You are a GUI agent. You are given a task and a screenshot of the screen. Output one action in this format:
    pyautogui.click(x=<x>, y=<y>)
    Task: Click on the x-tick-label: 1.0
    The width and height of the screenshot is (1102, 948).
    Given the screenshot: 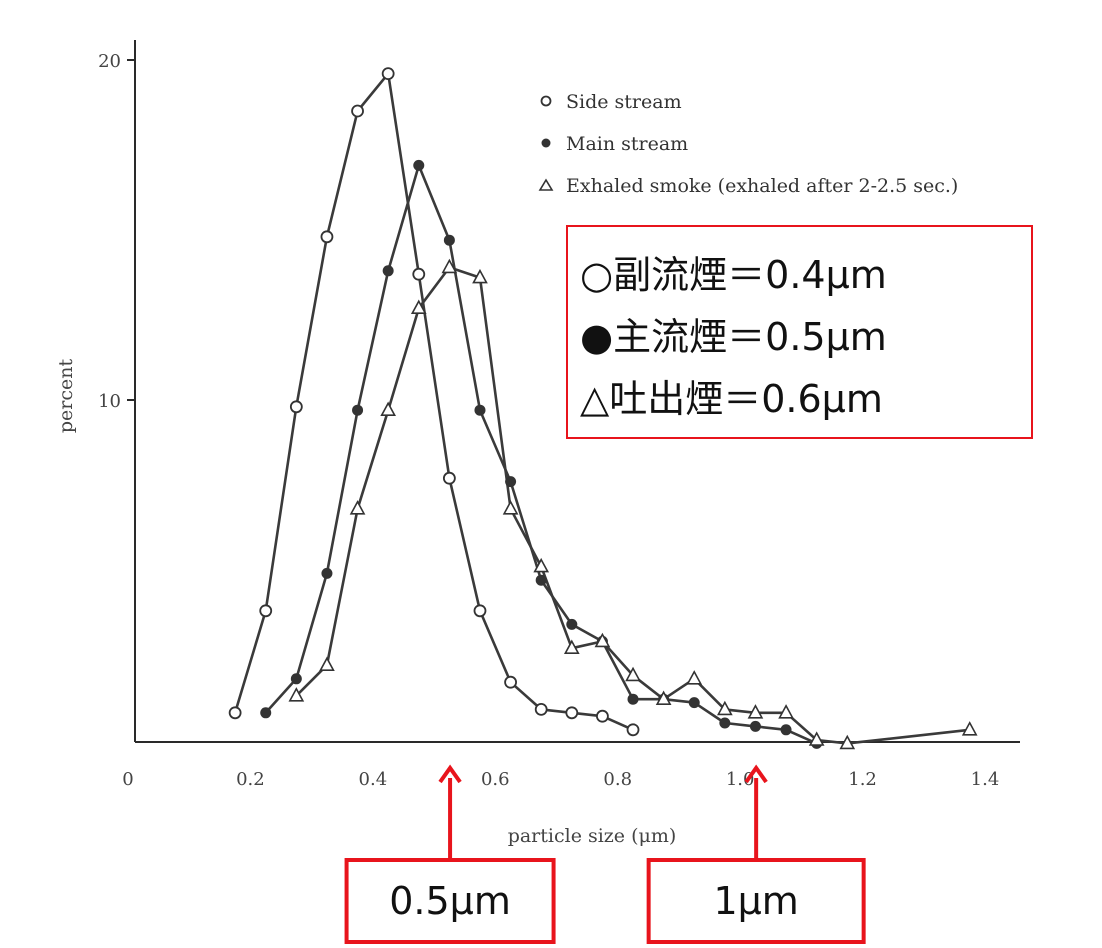 What is the action you would take?
    pyautogui.click(x=740, y=779)
    